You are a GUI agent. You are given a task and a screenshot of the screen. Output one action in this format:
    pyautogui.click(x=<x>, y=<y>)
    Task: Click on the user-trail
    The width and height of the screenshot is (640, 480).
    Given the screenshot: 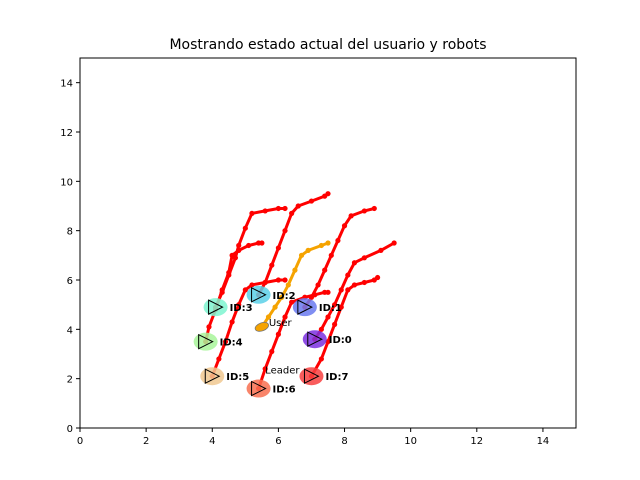 What is the action you would take?
    pyautogui.click(x=294, y=284)
    